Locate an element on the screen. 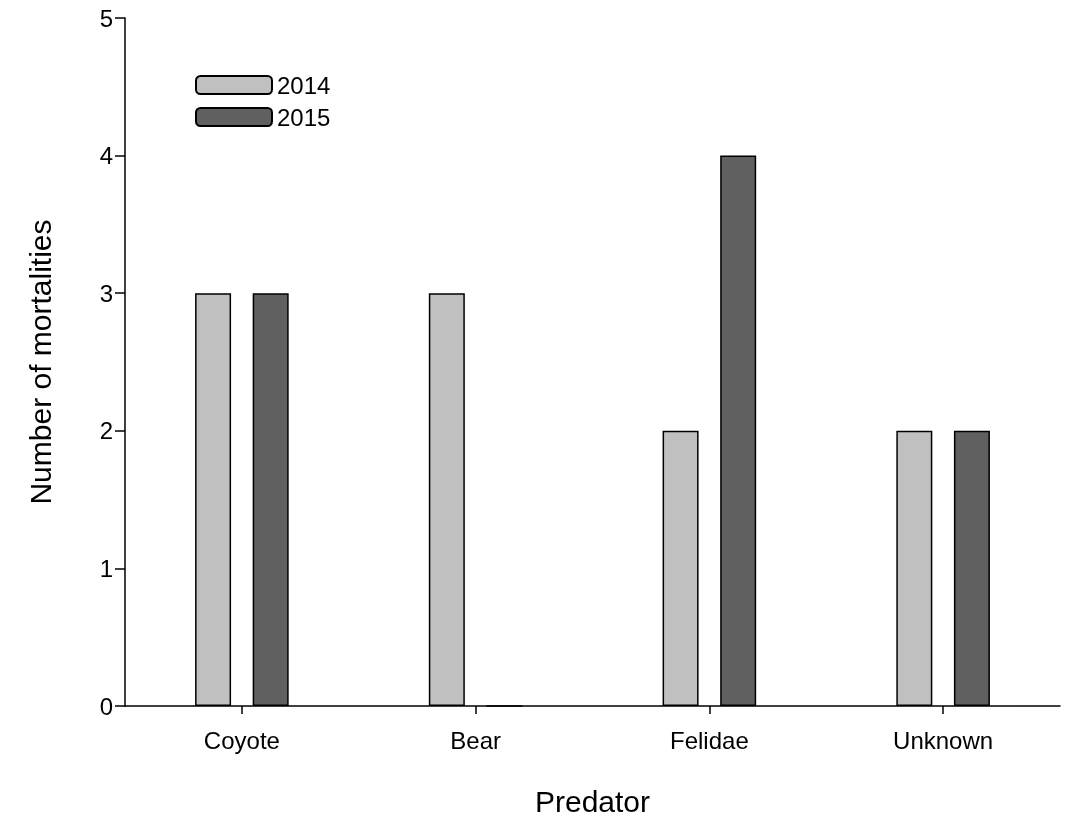 Image resolution: width=1089 pixels, height=836 pixels. x-tick-label: Coyote is located at coordinates (241, 740).